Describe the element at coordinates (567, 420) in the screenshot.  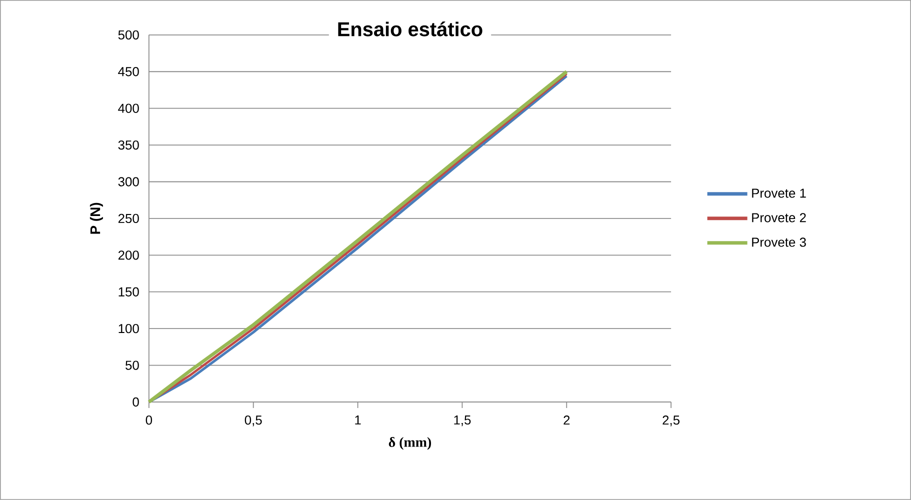
I see `x-tick-label: 2` at that location.